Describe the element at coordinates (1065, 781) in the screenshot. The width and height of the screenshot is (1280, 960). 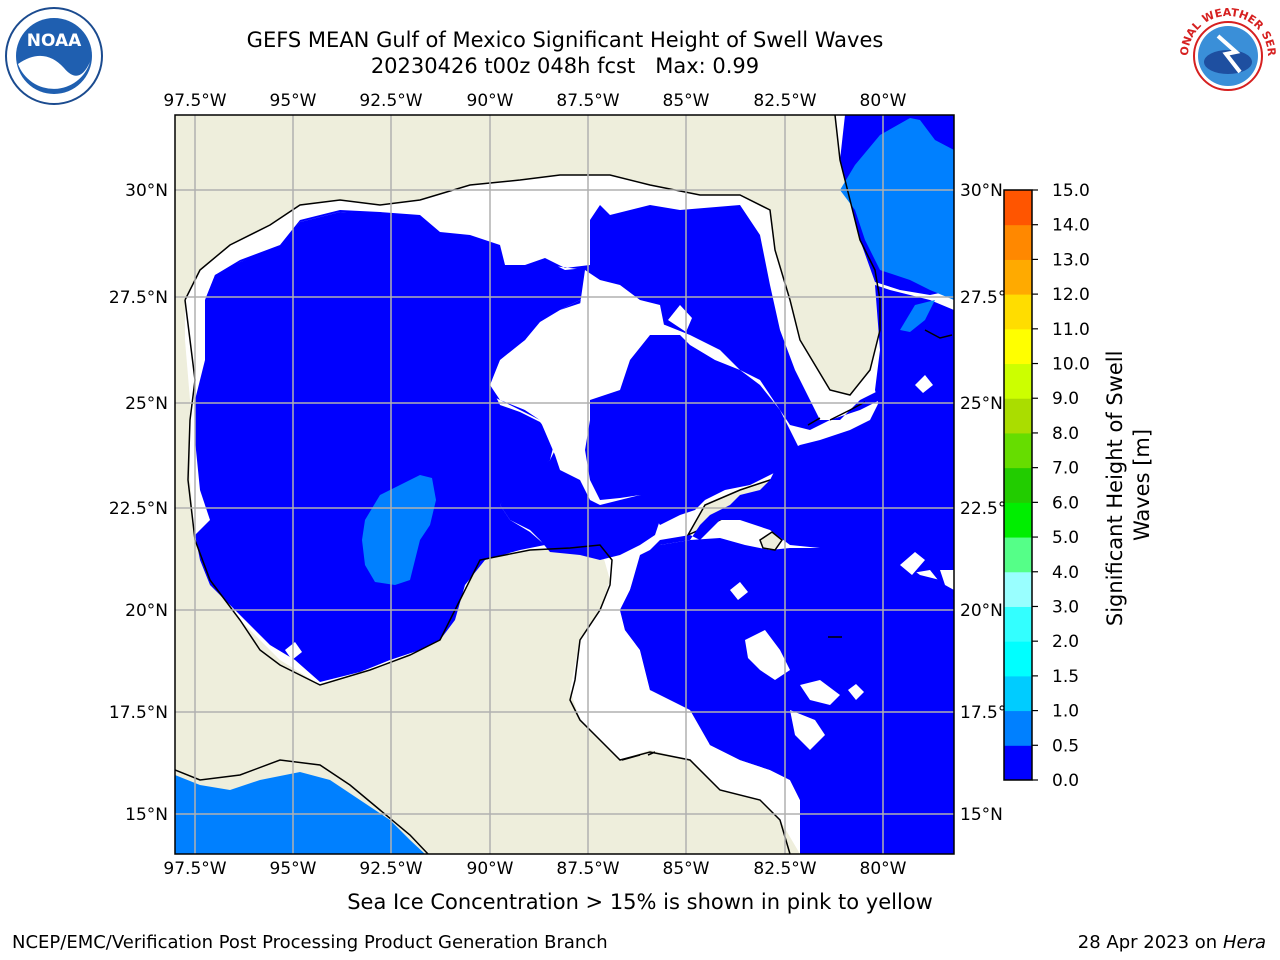
I see `colorbar-tick-label: 0.0` at that location.